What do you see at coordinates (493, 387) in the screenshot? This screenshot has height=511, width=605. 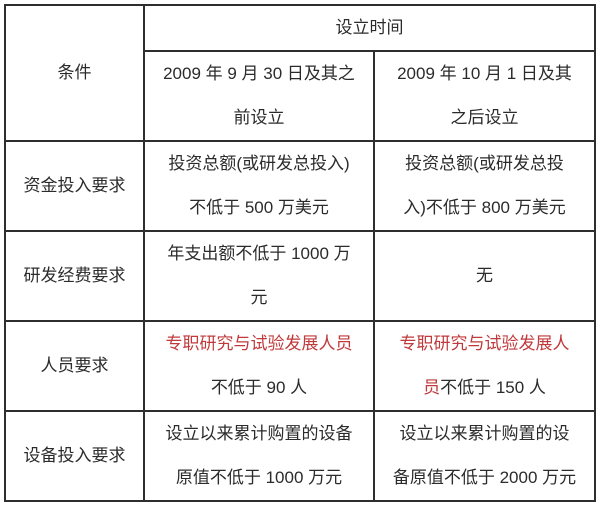 I see `plain-text: 不低于 150 人` at bounding box center [493, 387].